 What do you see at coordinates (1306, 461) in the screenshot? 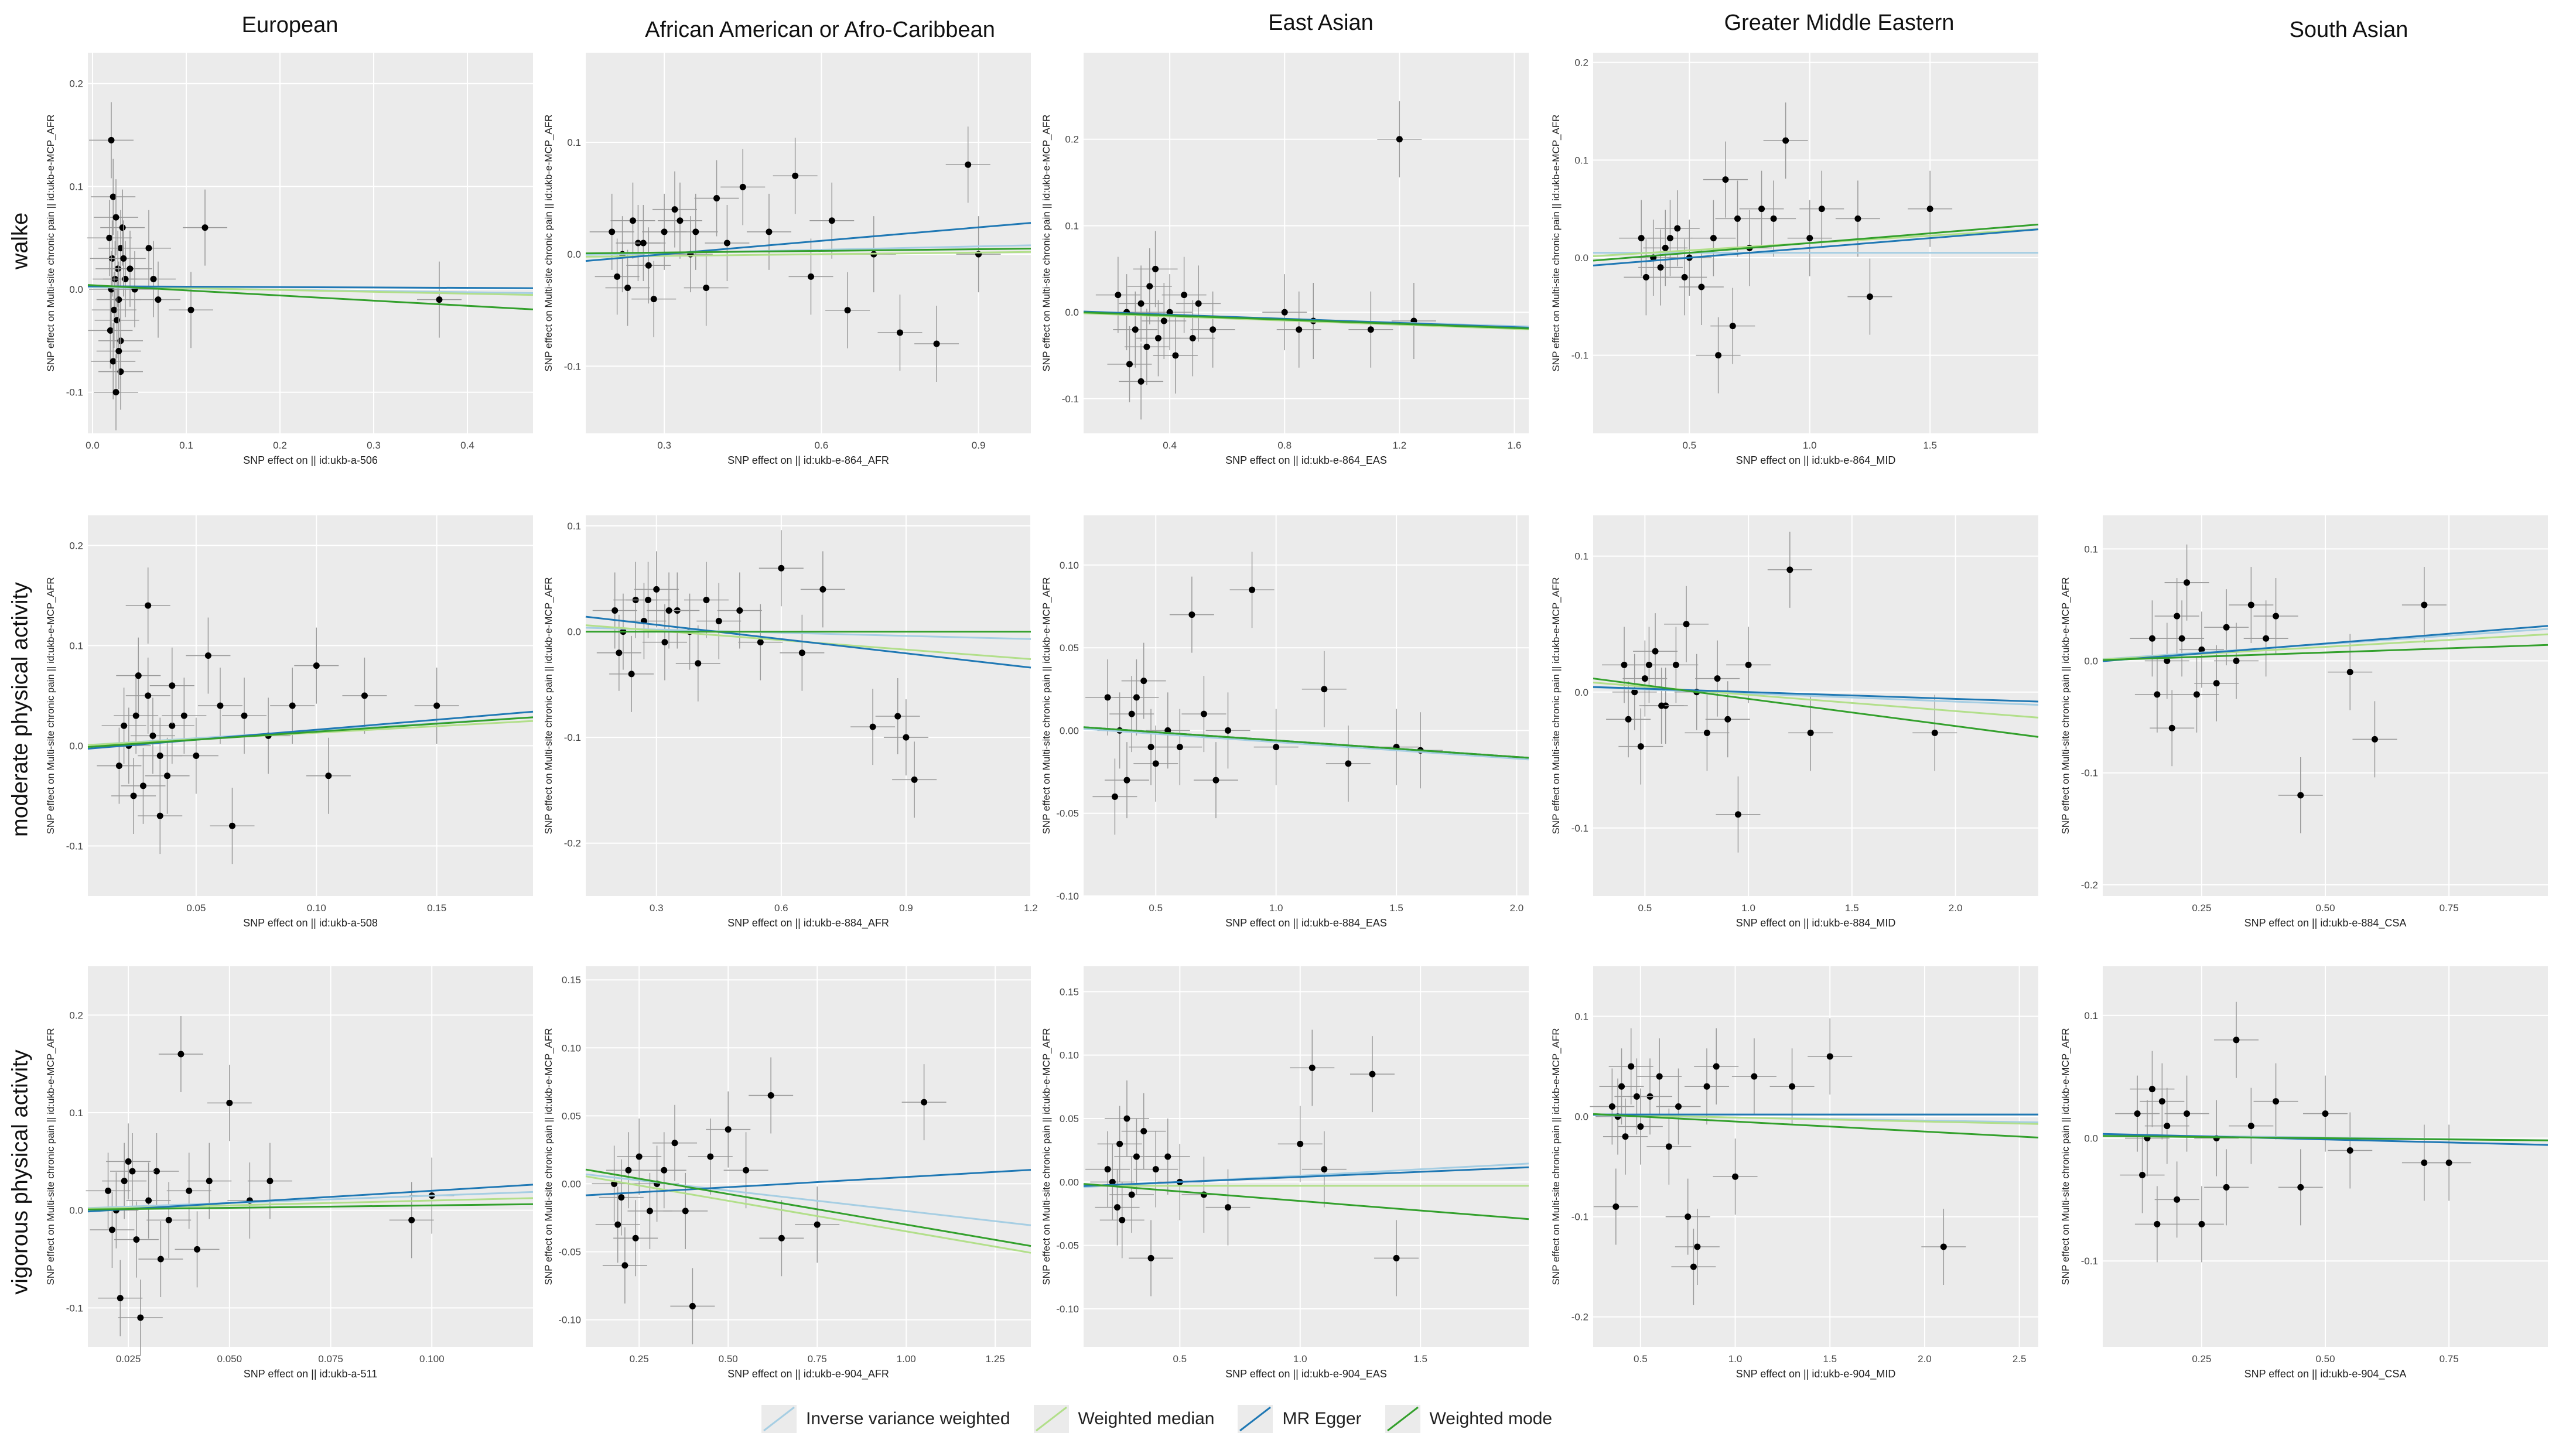
I see `x-axis-label: SNP effect on || id:ukb-e-864_EAS` at bounding box center [1306, 461].